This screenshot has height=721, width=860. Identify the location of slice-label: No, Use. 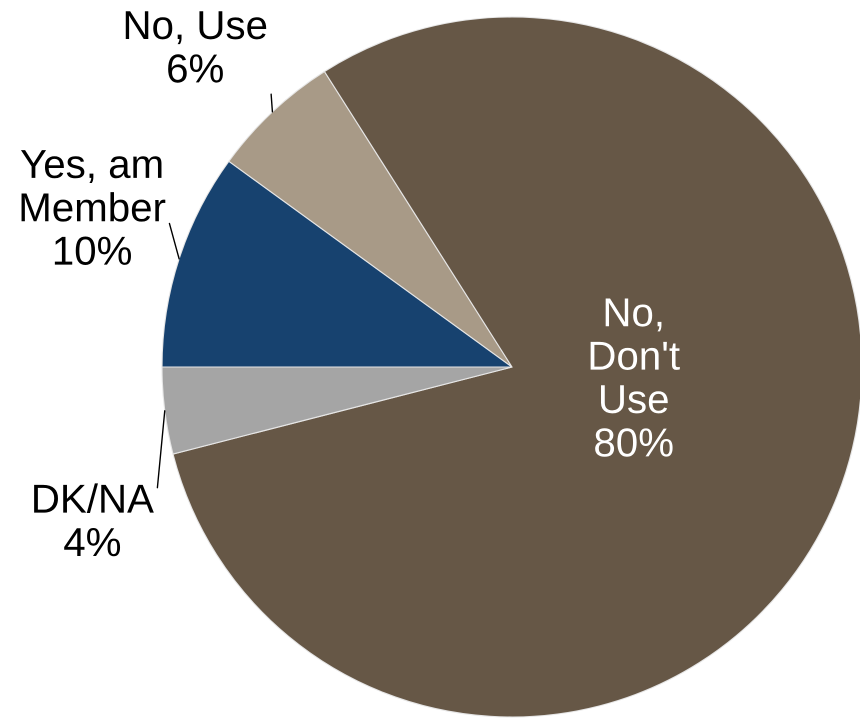
(196, 27).